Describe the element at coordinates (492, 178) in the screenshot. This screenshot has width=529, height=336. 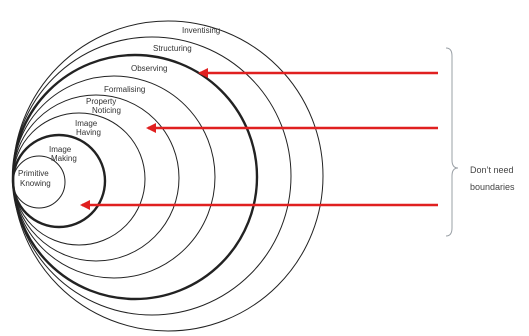
I see `note: Don’t need boundaries` at that location.